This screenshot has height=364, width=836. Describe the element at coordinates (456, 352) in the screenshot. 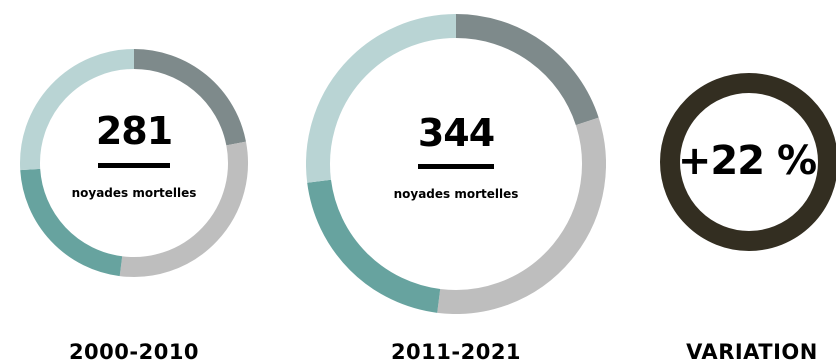

I see `period-label-2011-2021: 2011-2021` at that location.